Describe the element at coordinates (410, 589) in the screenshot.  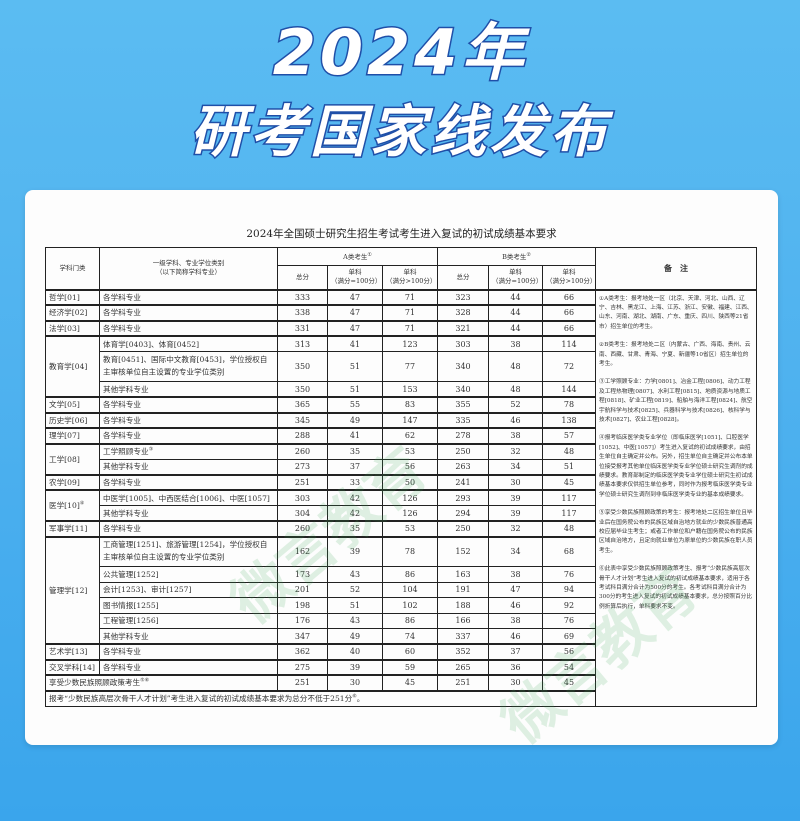
I see `score-a-single-gt100: 104` at that location.